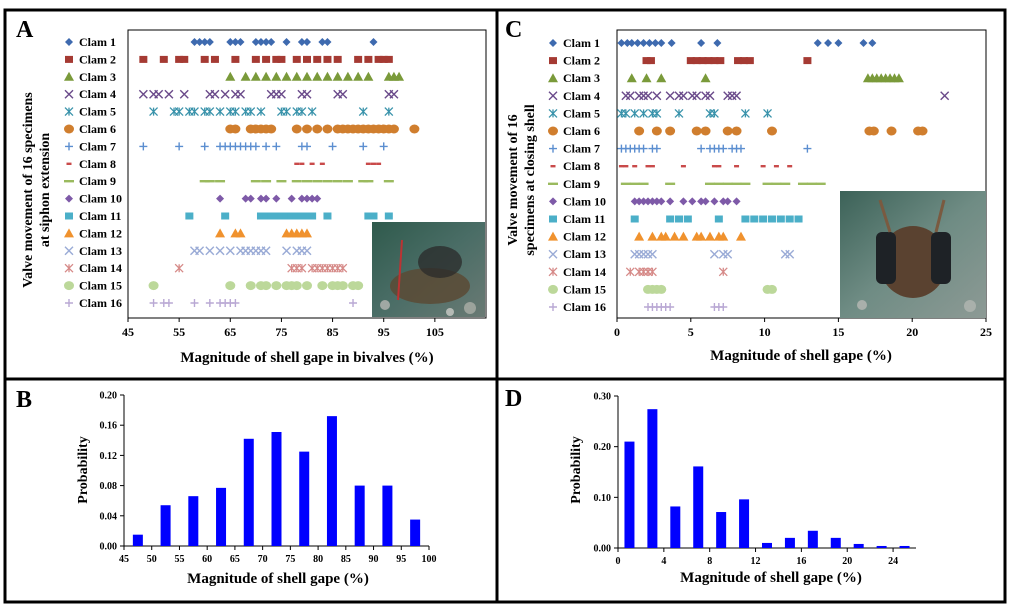  What do you see at coordinates (28, 190) in the screenshot?
I see `panel-a-y-label-line1: Valve movement of 16 specimens` at bounding box center [28, 190].